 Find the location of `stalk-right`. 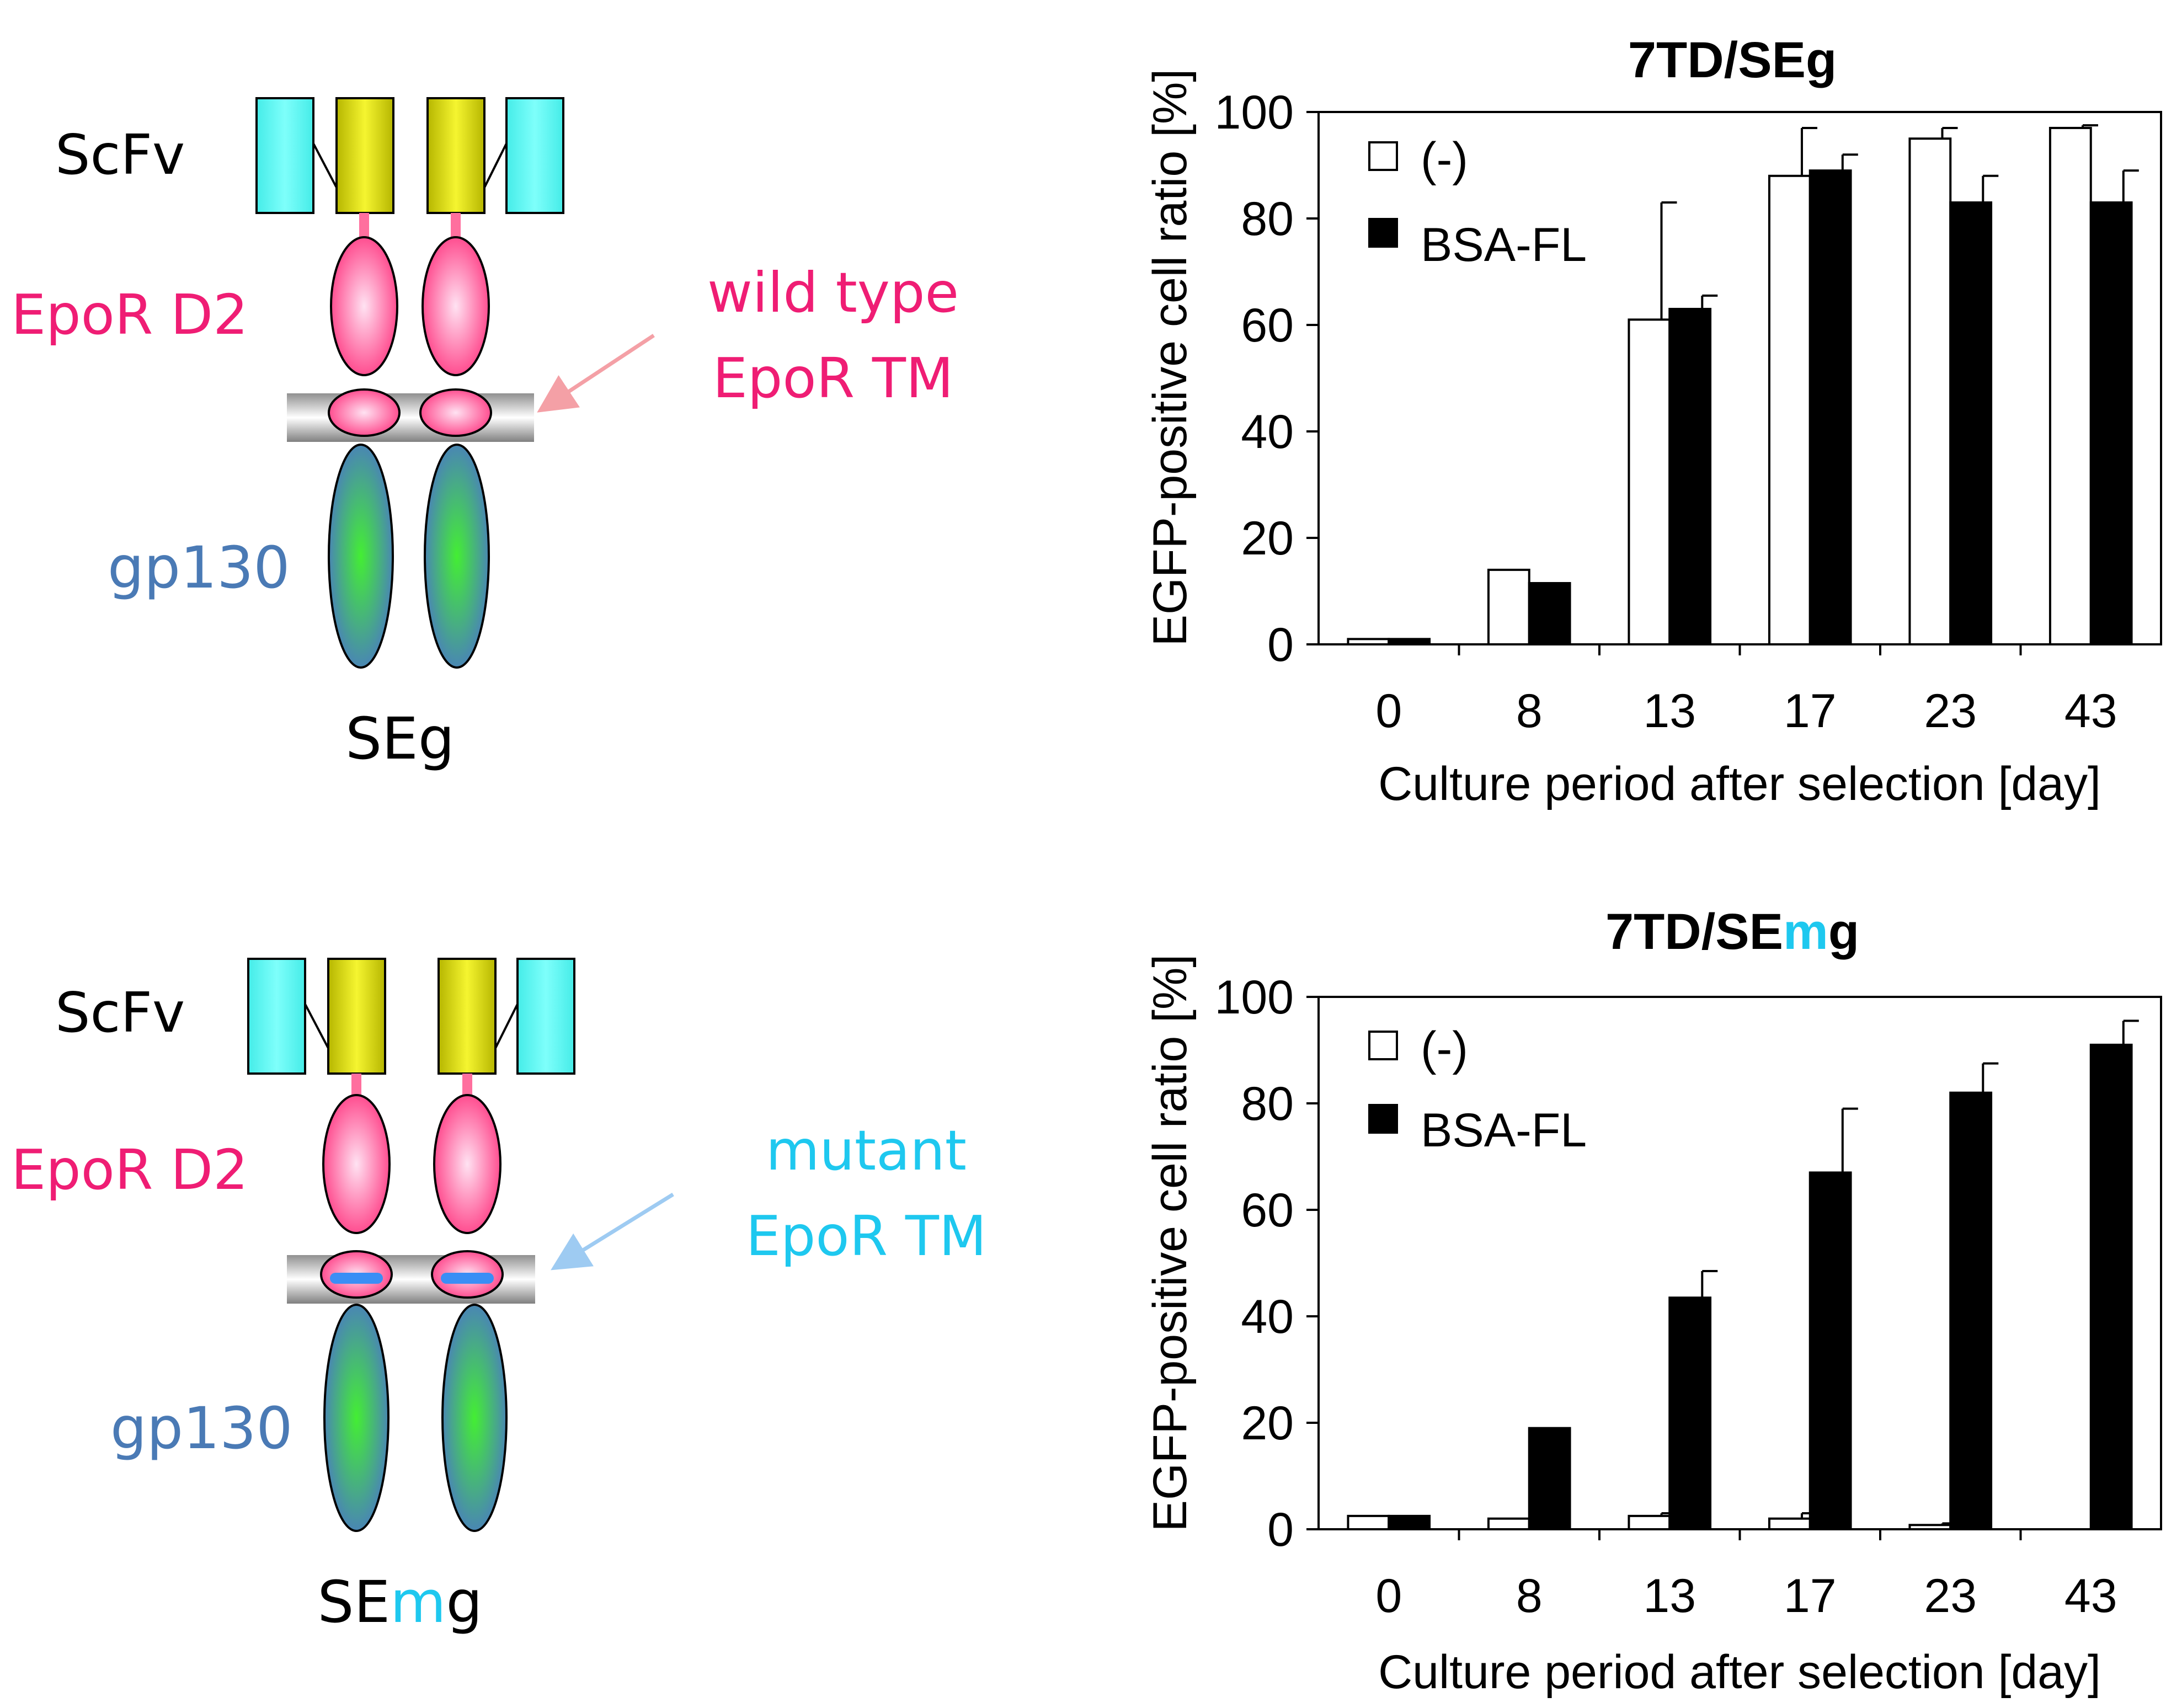

stalk-right is located at coordinates (456, 227).